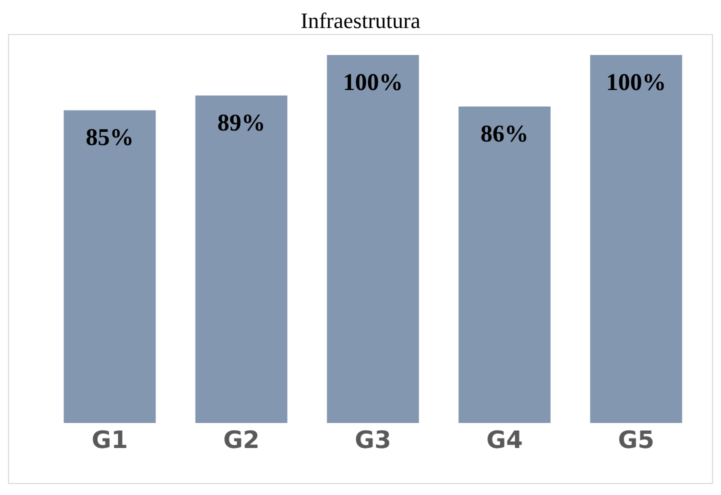 The height and width of the screenshot is (495, 721). What do you see at coordinates (361, 21) in the screenshot?
I see `chart-title: Infraestrutura` at bounding box center [361, 21].